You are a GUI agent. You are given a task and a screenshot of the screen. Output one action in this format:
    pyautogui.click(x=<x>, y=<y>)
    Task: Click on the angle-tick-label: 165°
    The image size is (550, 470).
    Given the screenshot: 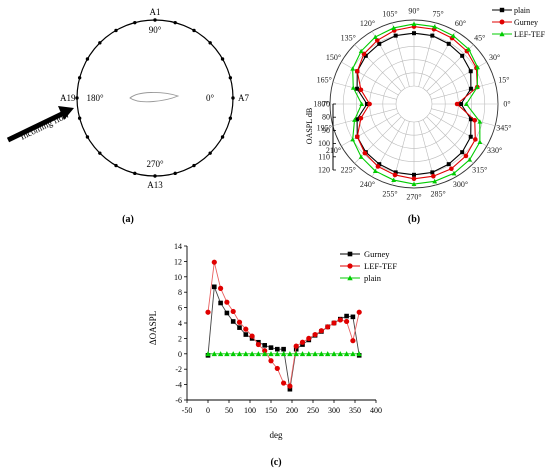 What is the action you would take?
    pyautogui.click(x=324, y=79)
    